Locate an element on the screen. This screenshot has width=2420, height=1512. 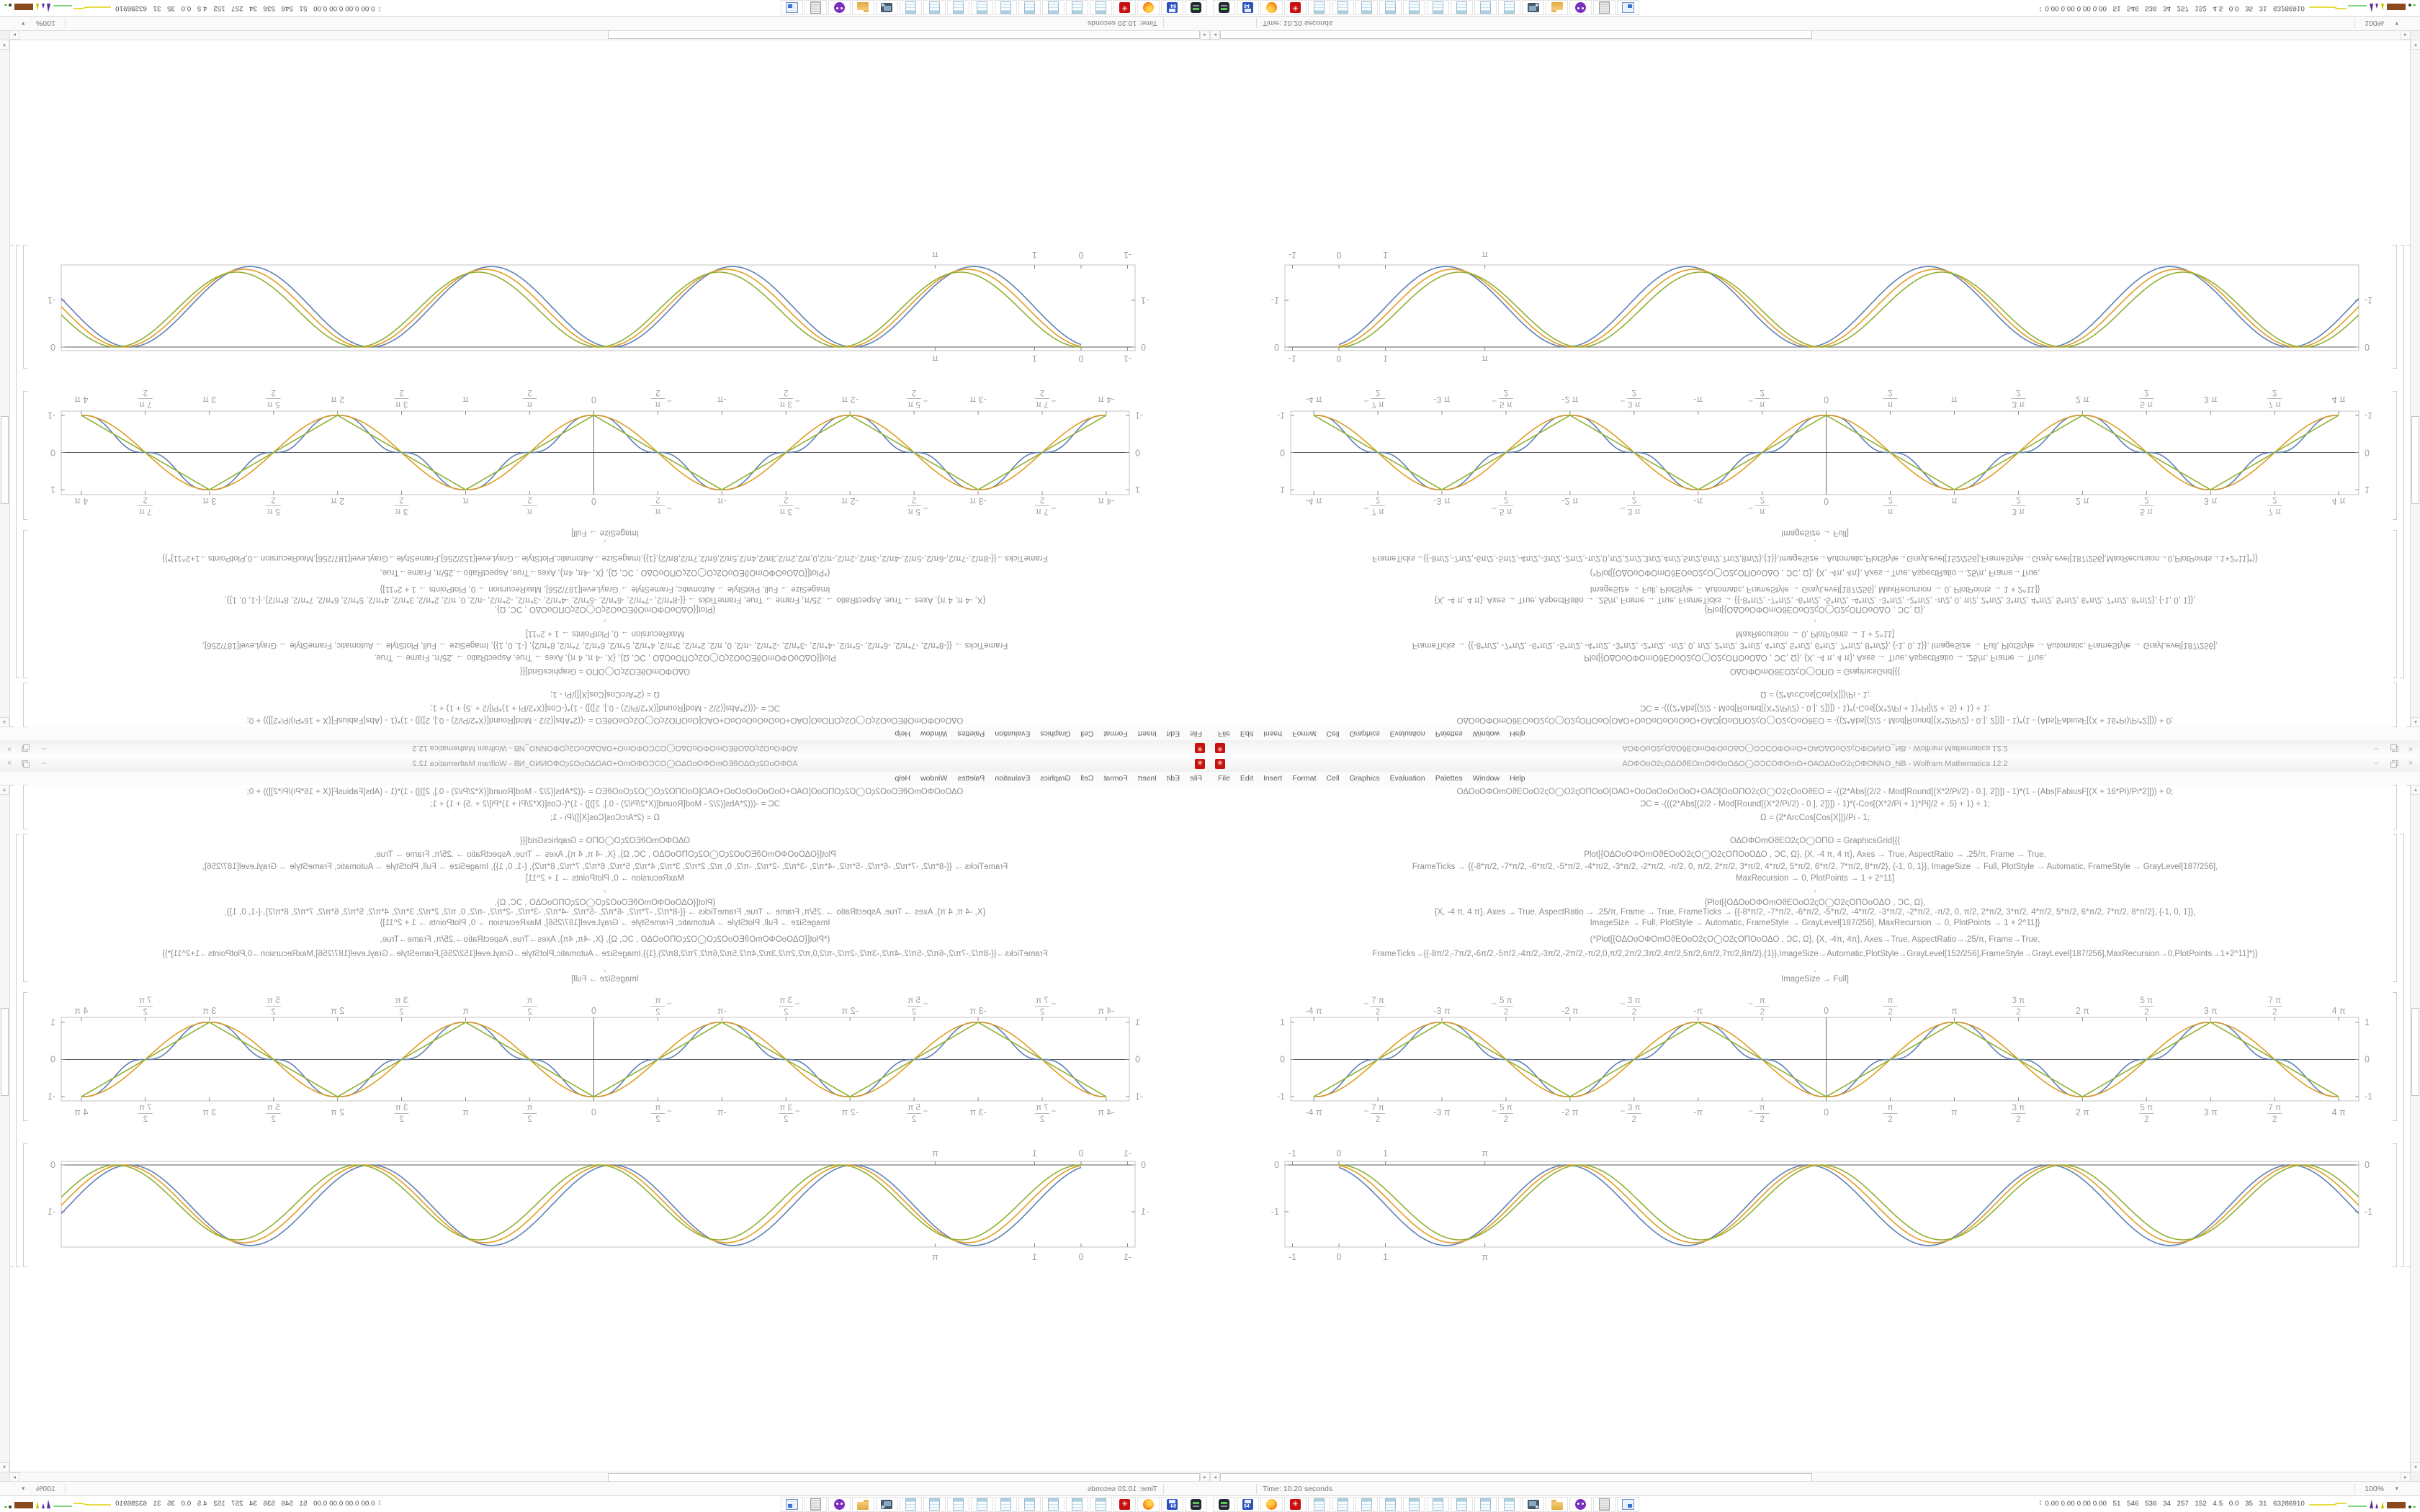
horizontal-scroll-thumb is located at coordinates (1516, 34).